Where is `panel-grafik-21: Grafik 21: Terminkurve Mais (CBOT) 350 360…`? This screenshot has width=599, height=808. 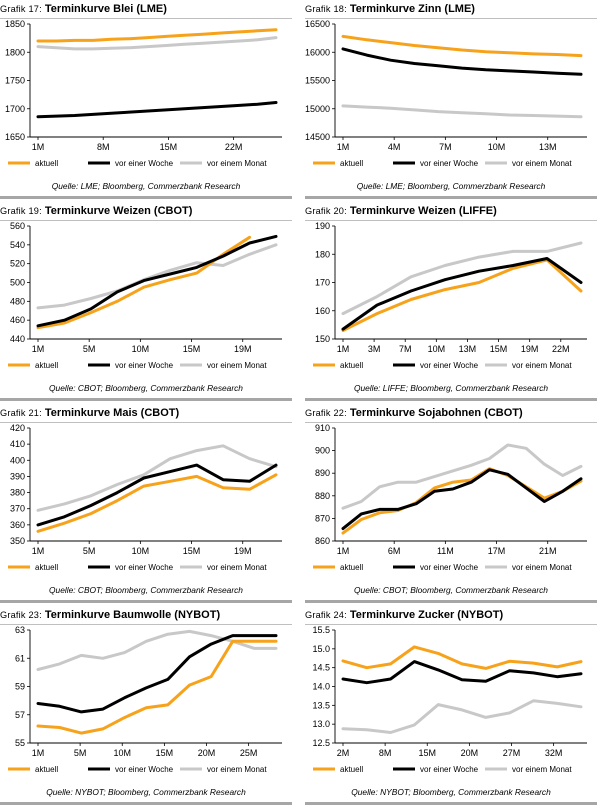 panel-grafik-21: Grafik 21: Terminkurve Mais (CBOT) 350 360… is located at coordinates (146, 506).